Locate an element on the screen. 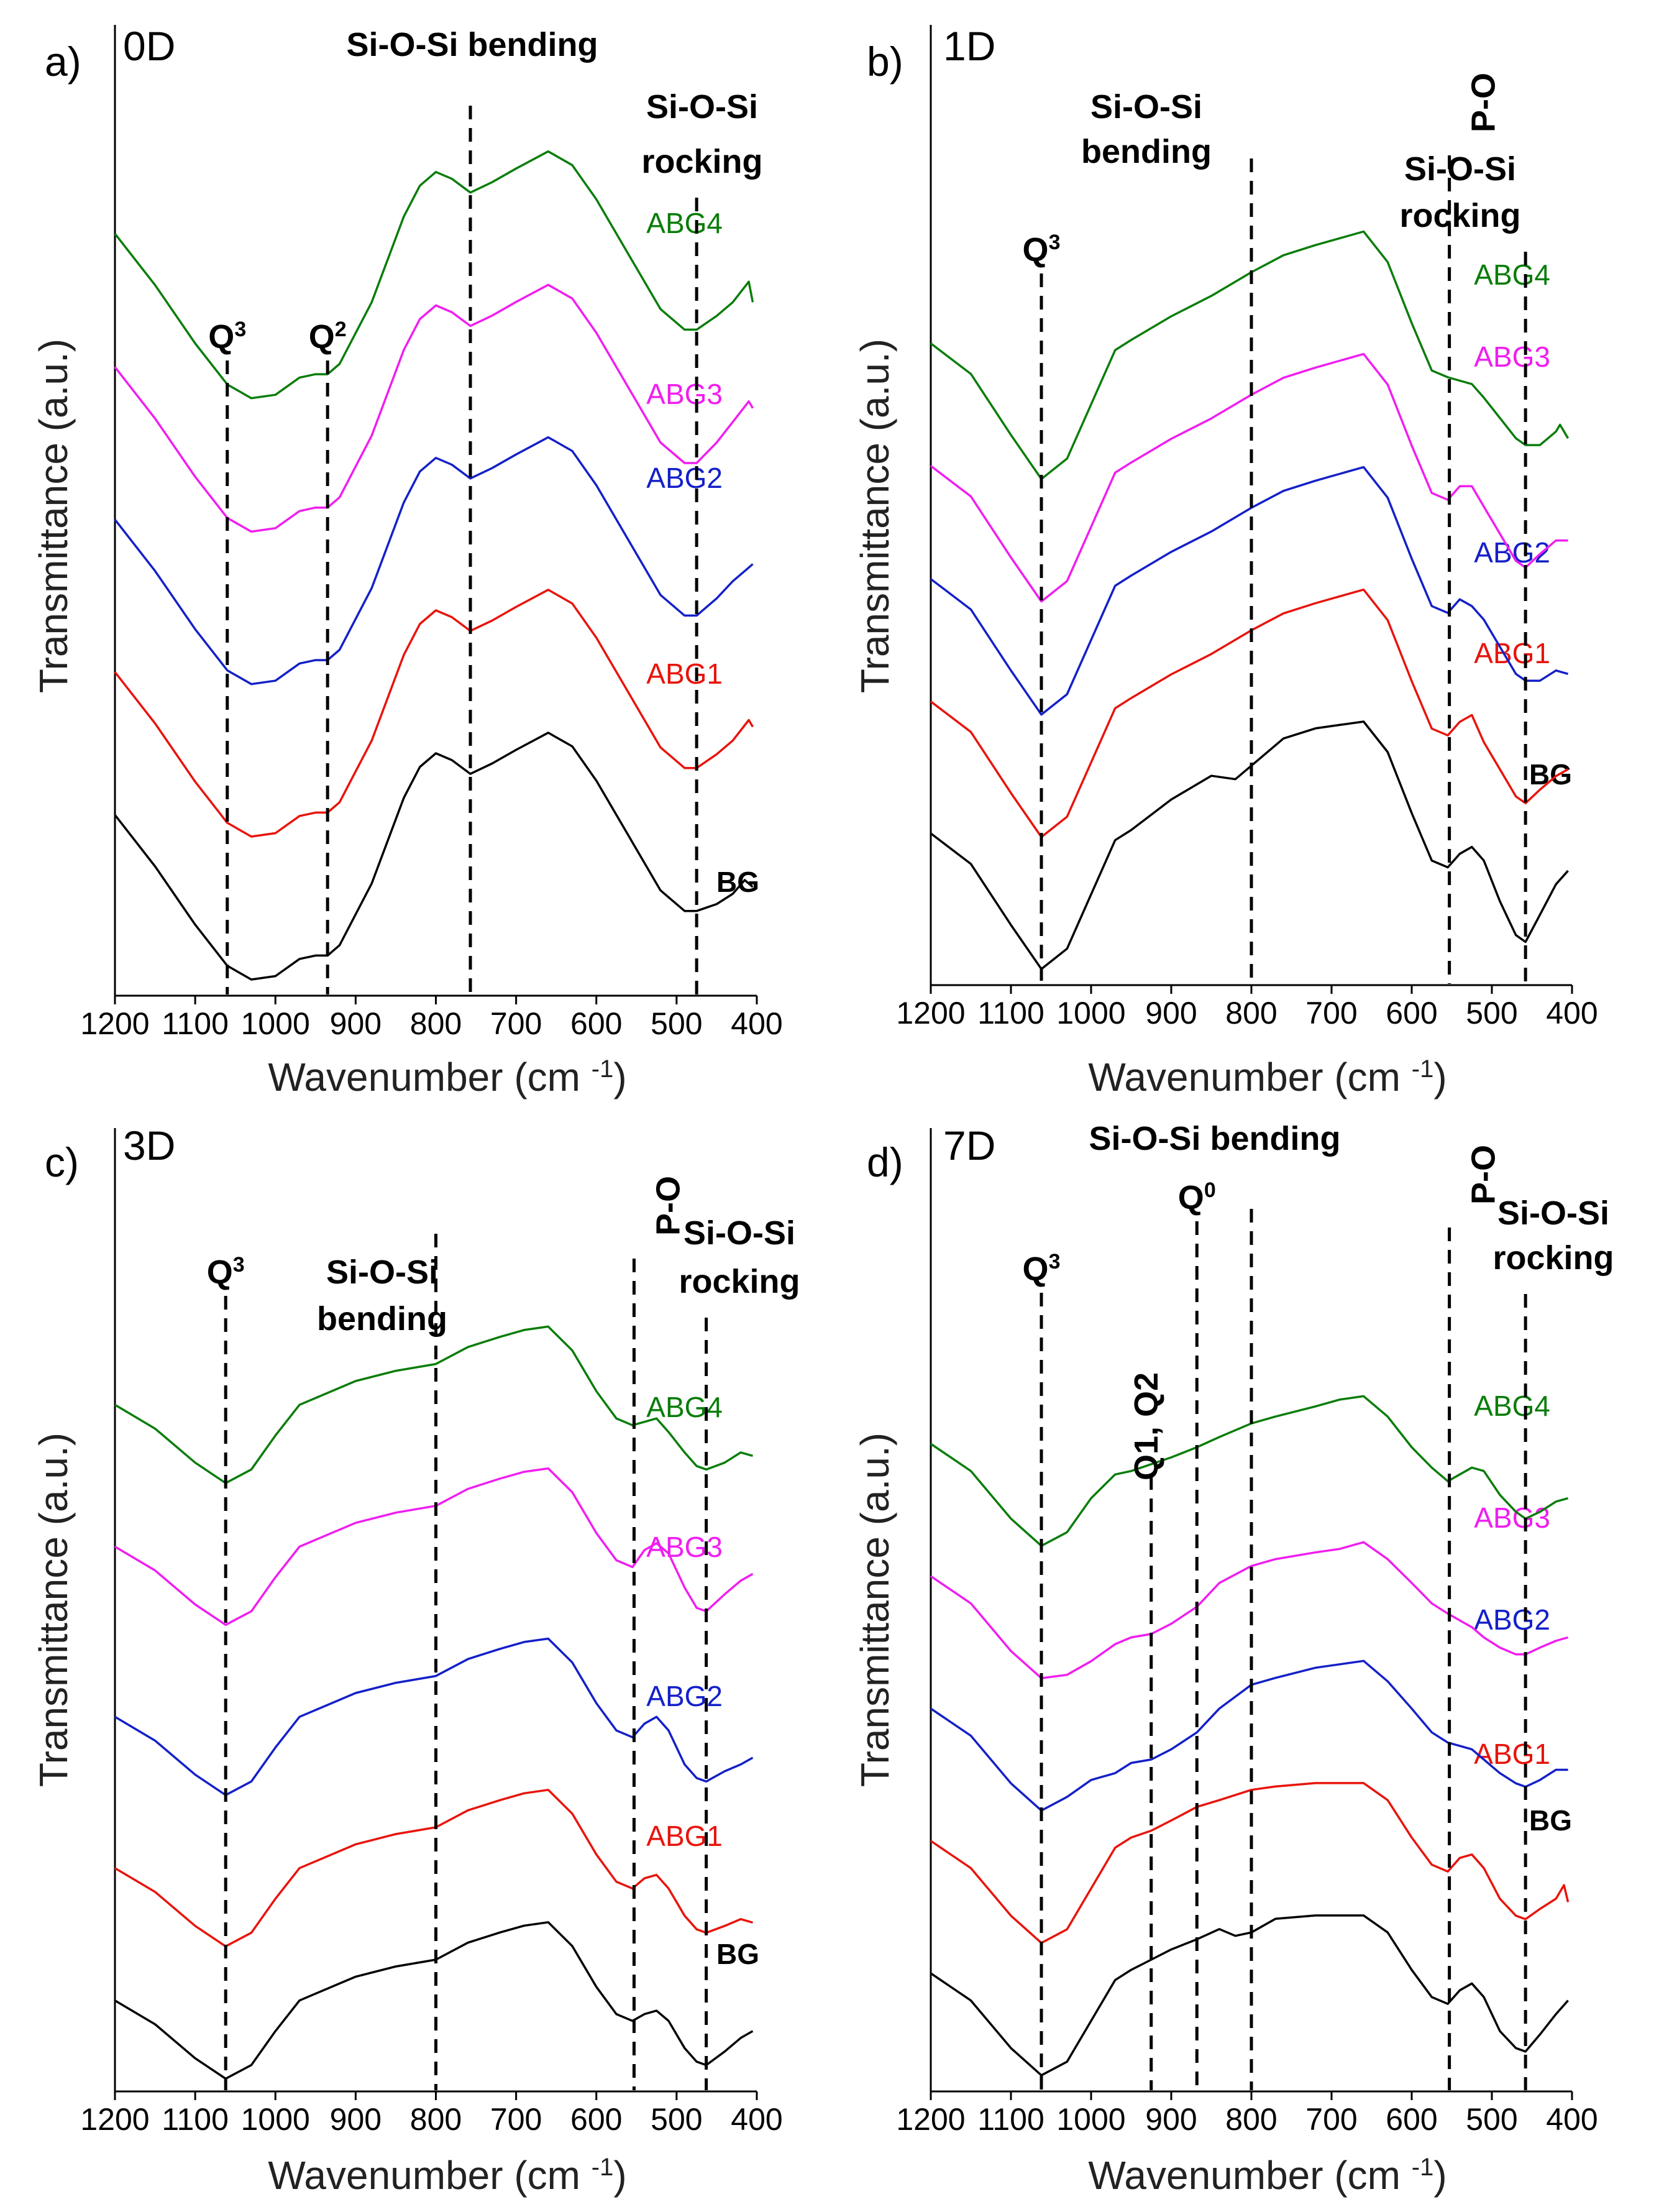  panel-a-series-abg3 is located at coordinates (434, 408).